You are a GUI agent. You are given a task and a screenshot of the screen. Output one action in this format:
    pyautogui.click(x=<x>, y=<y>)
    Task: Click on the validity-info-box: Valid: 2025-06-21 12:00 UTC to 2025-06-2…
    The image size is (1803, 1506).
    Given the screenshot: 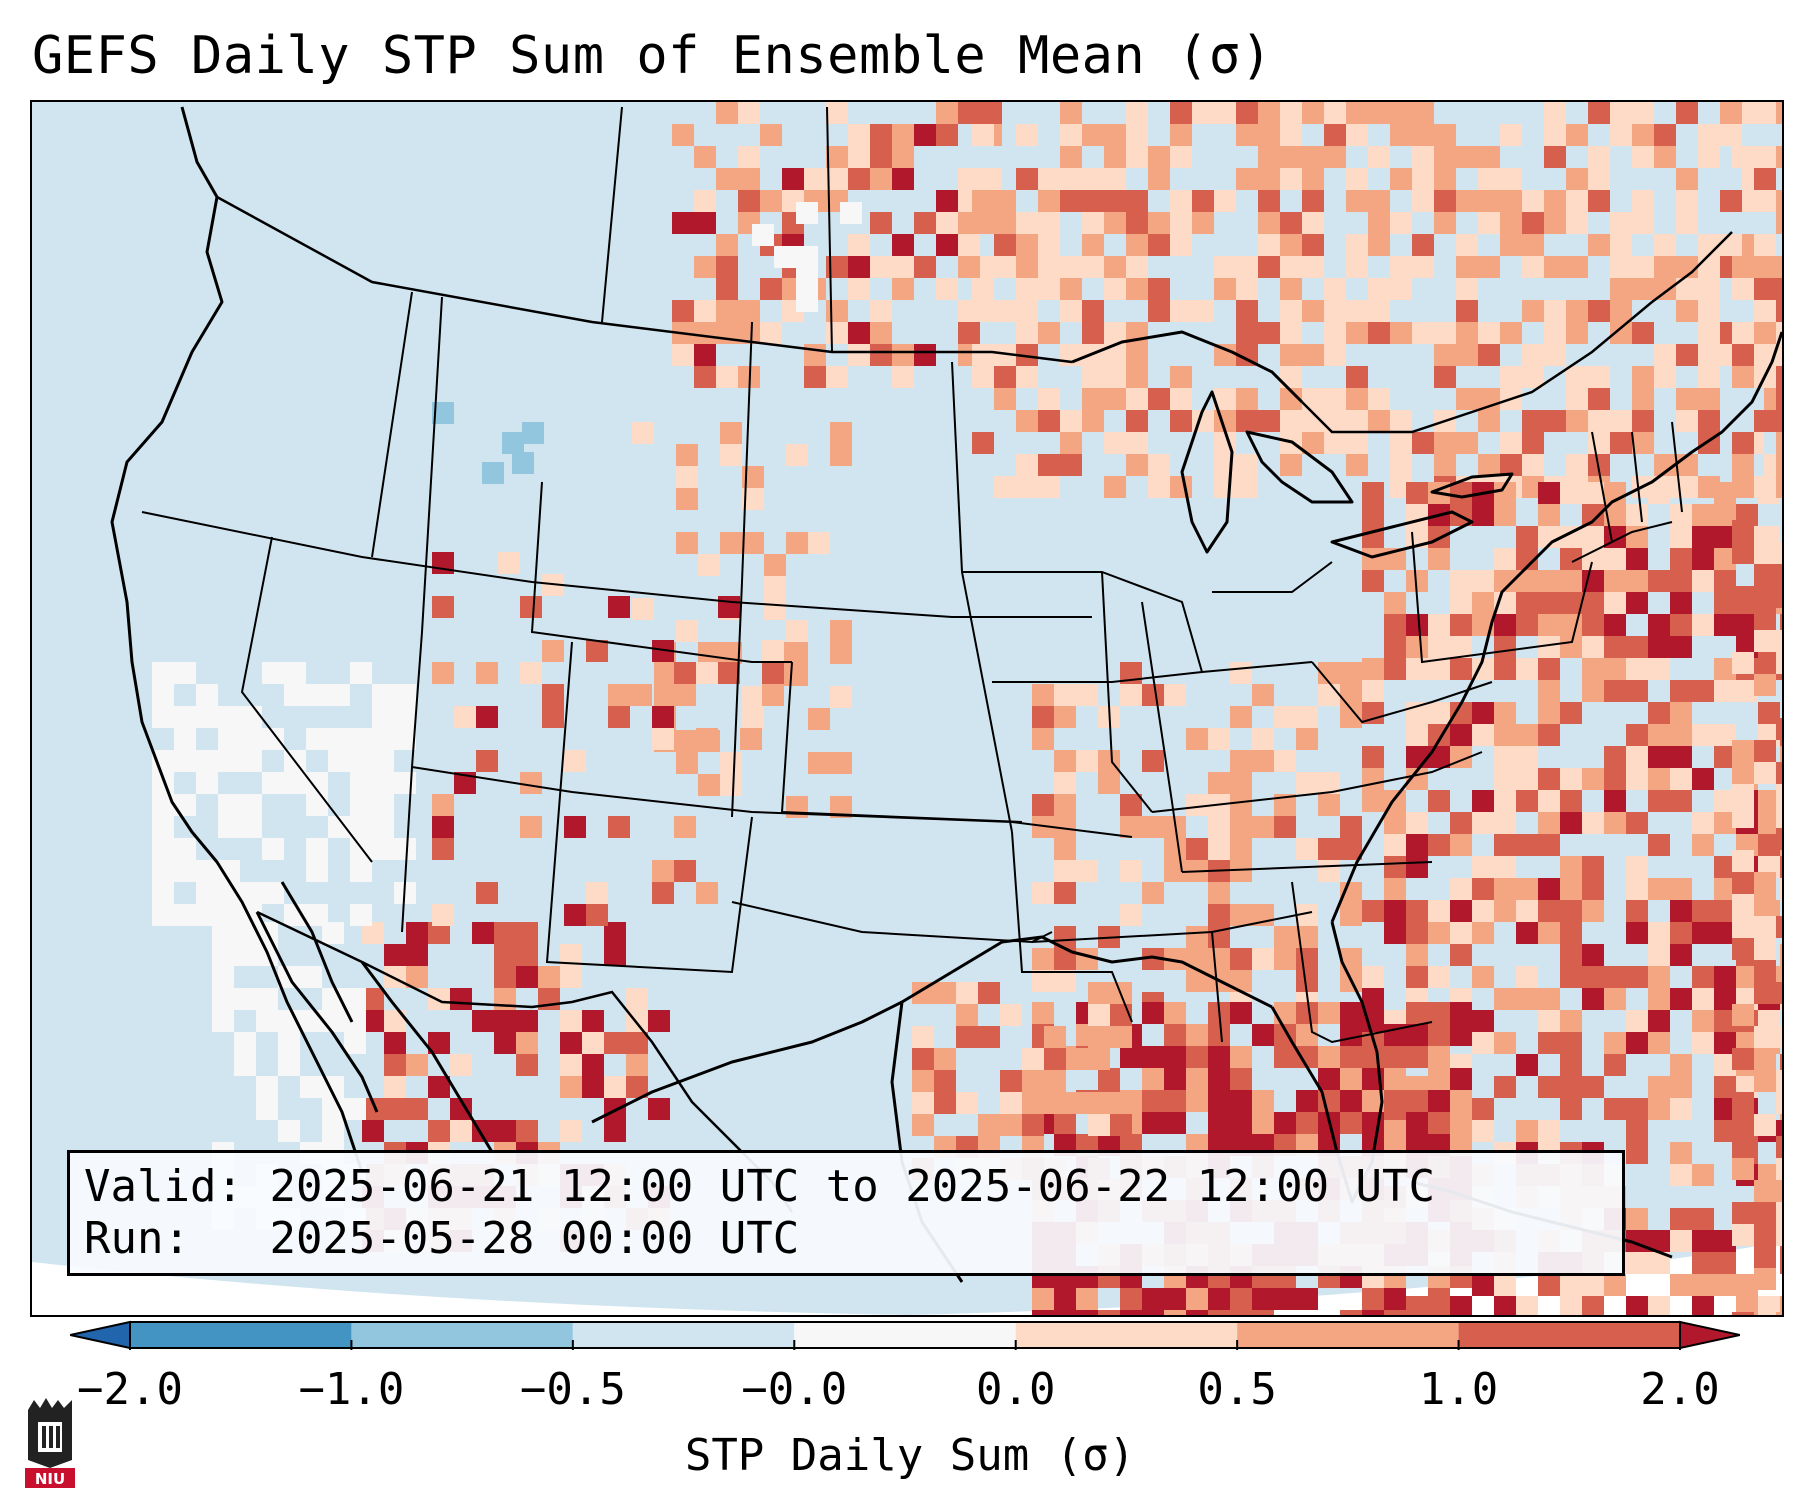 What is the action you would take?
    pyautogui.click(x=846, y=1213)
    